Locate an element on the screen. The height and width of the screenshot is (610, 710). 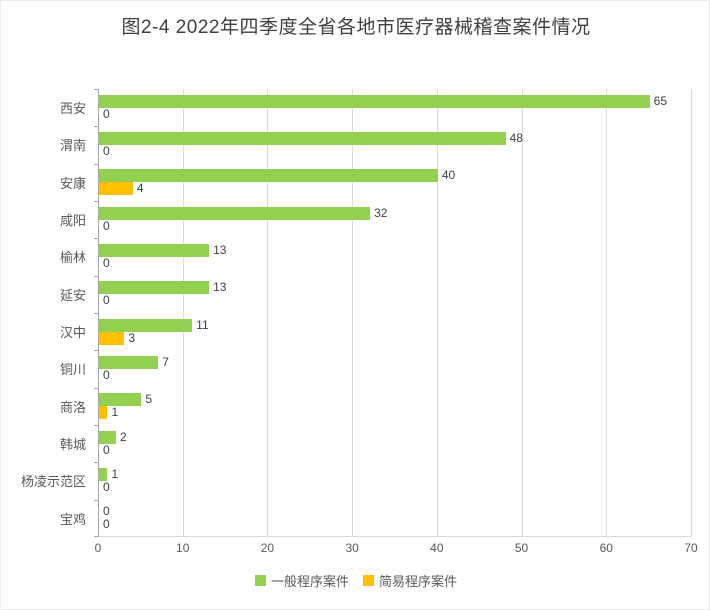
category-label: 安康 is located at coordinates (72, 183).